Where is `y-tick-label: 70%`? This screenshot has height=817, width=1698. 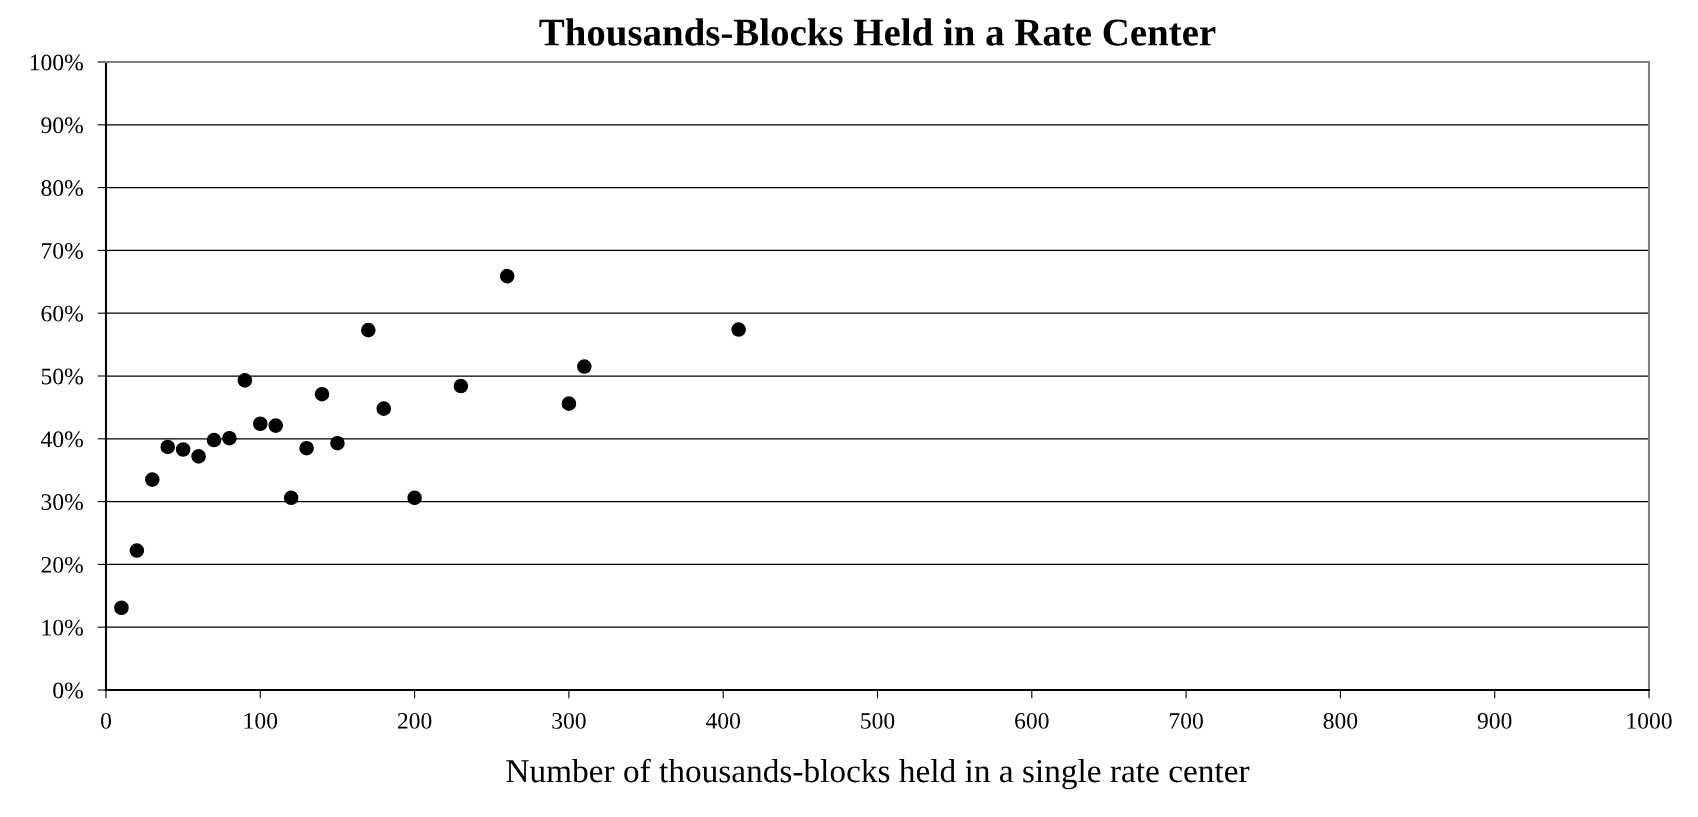
y-tick-label: 70% is located at coordinates (62, 250).